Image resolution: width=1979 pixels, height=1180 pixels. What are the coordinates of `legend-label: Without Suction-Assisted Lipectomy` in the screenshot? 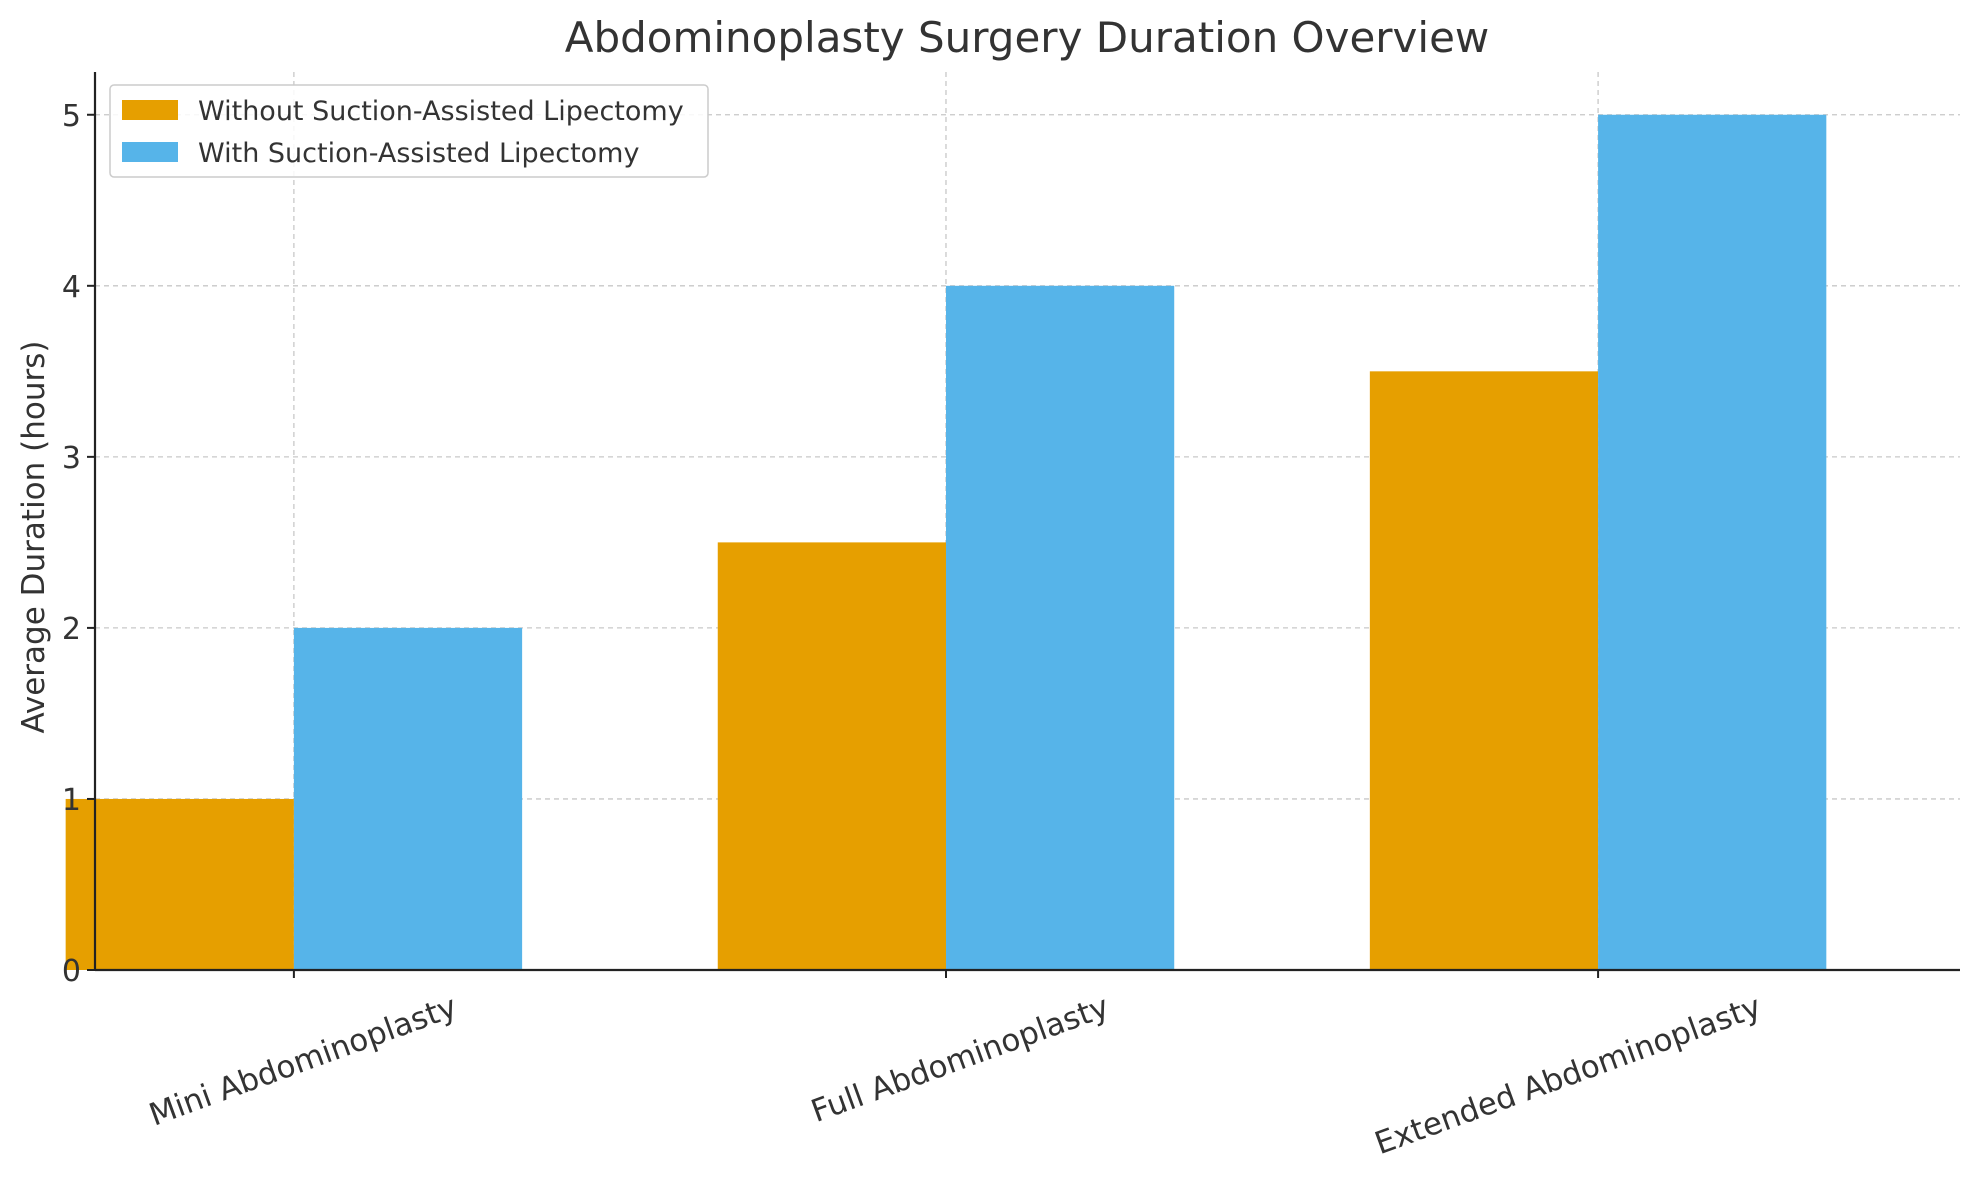 It's located at (441, 111).